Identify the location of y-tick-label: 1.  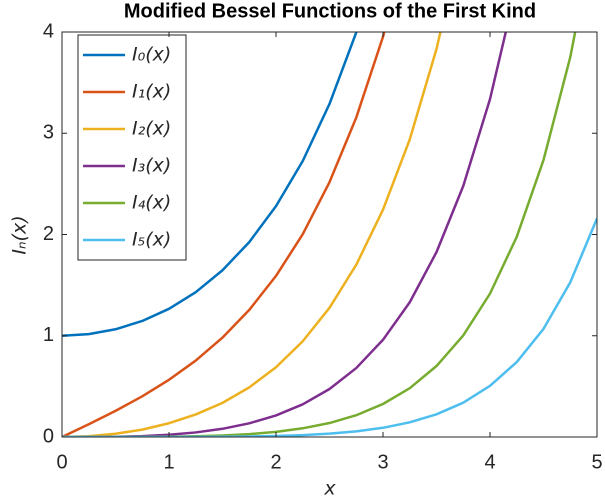
(48, 335).